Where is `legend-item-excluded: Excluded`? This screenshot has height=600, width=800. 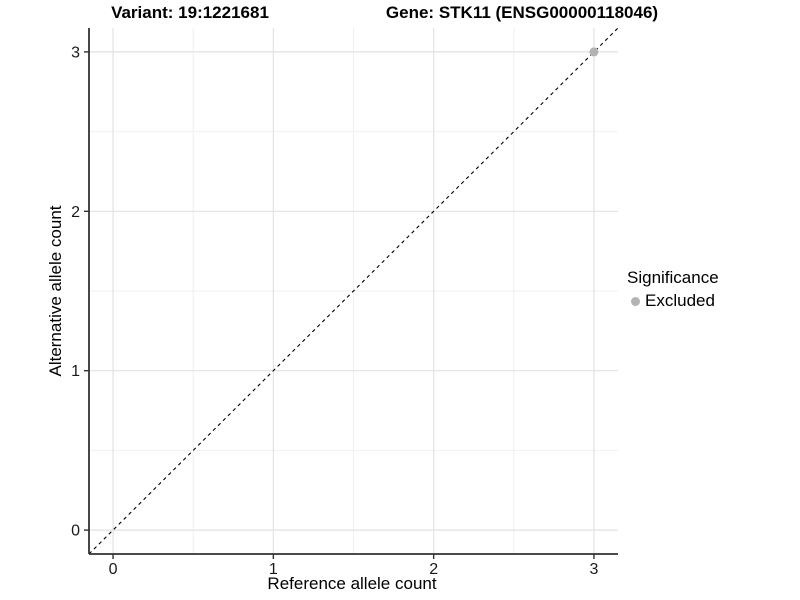
legend-item-excluded: Excluded is located at coordinates (673, 301).